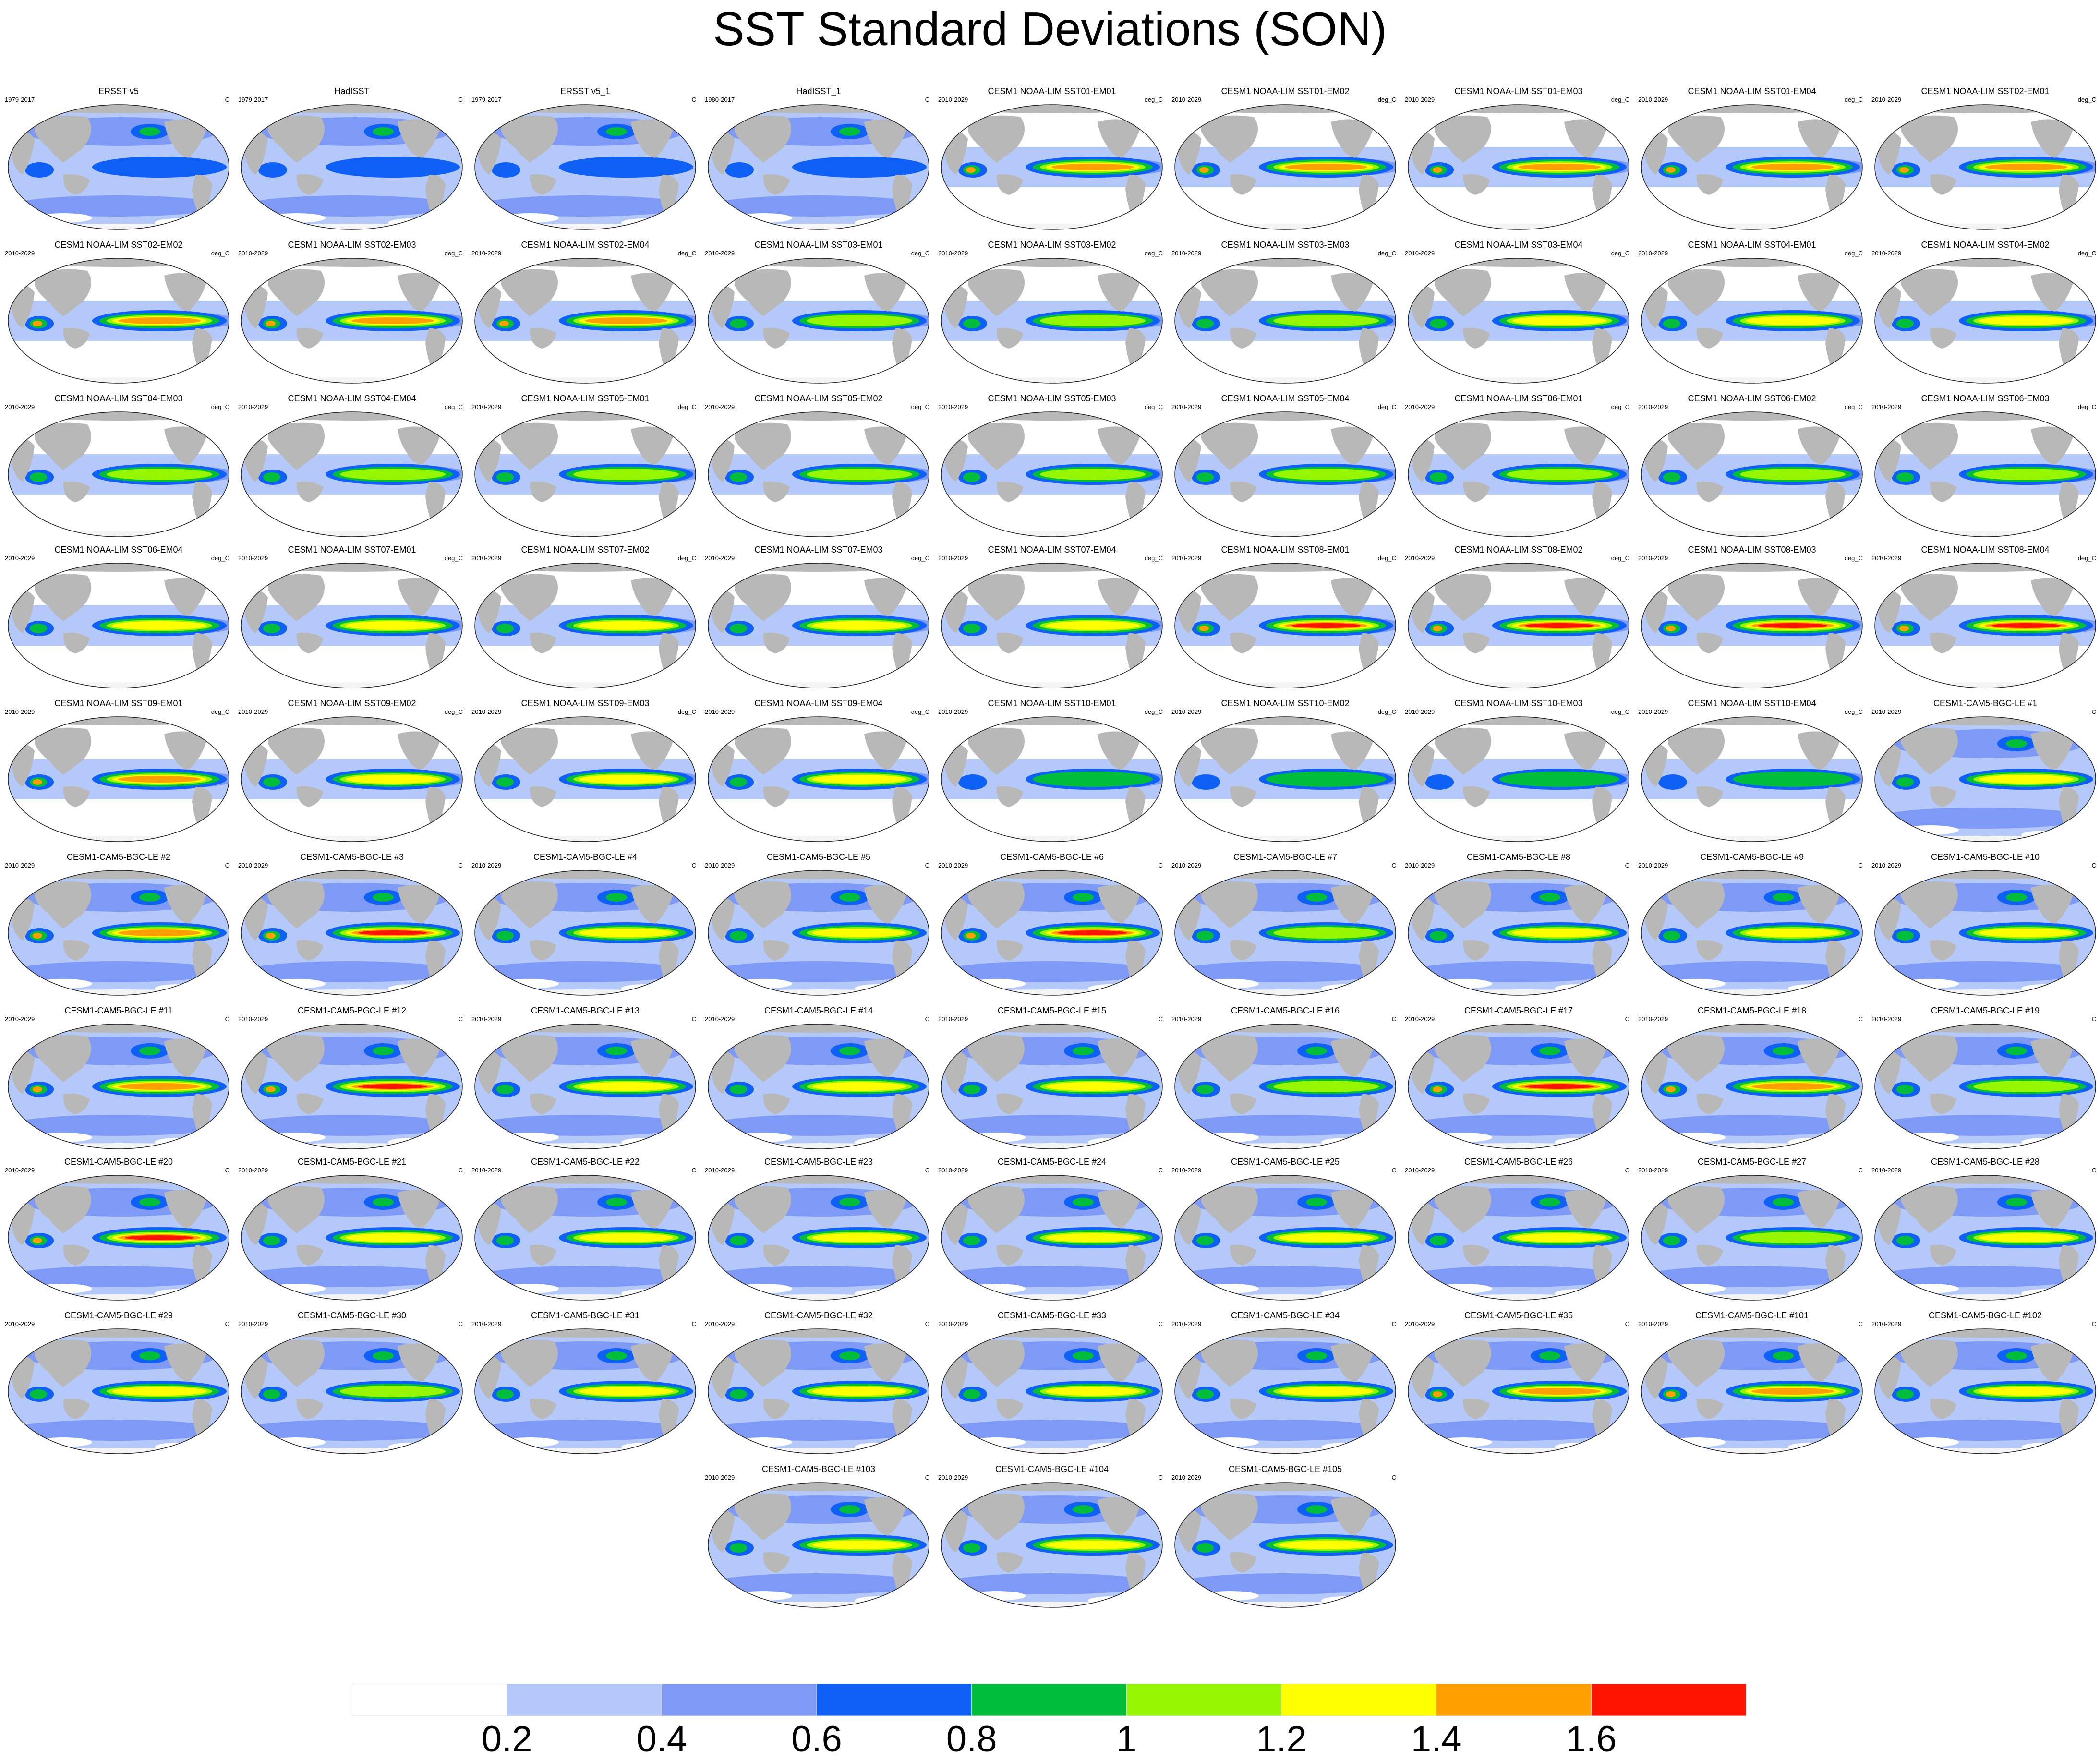  What do you see at coordinates (585, 1162) in the screenshot?
I see `panel-title: CESM1-CAM5-BGC-LE #22` at bounding box center [585, 1162].